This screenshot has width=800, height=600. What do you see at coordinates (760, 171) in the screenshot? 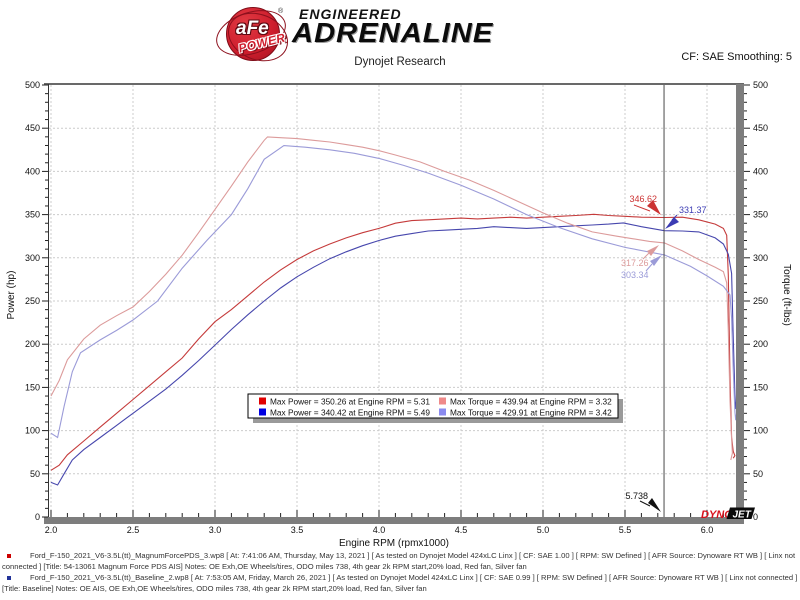
I see `y-tick-label-right: 400` at bounding box center [760, 171].